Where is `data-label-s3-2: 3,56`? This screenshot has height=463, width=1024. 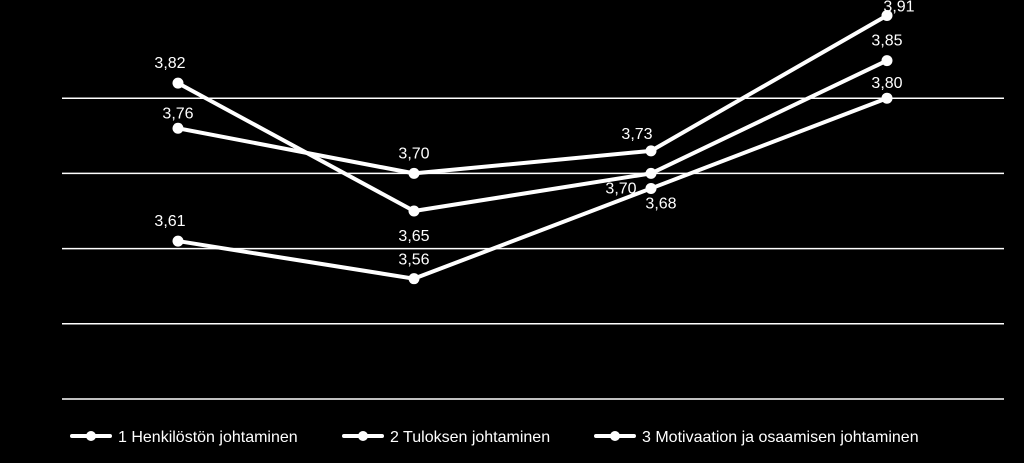
data-label-s3-2: 3,56 is located at coordinates (413, 260).